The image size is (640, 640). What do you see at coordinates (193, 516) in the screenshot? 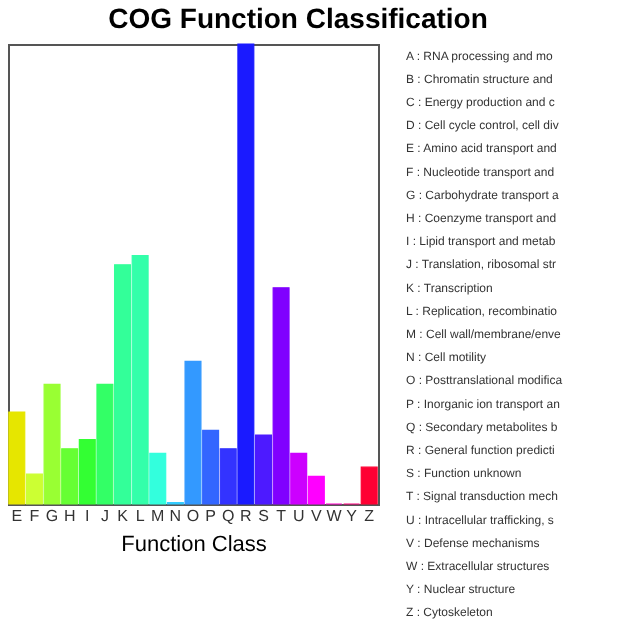
I see `x-tick-label: O` at bounding box center [193, 516].